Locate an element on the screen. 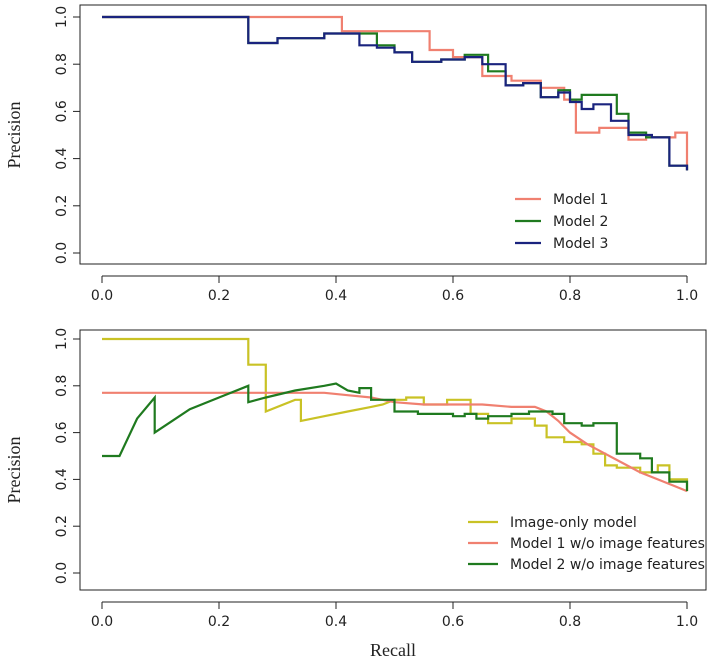  legend: Model 1 Model 2 Model 3 is located at coordinates (561, 222).